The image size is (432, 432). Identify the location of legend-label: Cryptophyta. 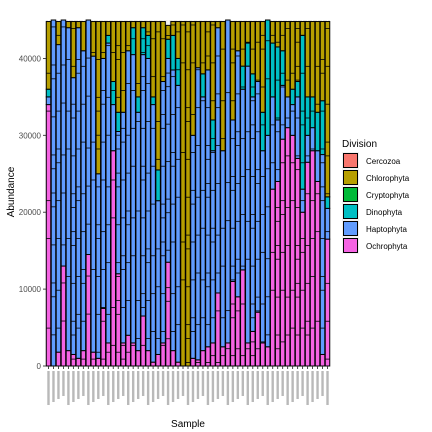
(388, 195).